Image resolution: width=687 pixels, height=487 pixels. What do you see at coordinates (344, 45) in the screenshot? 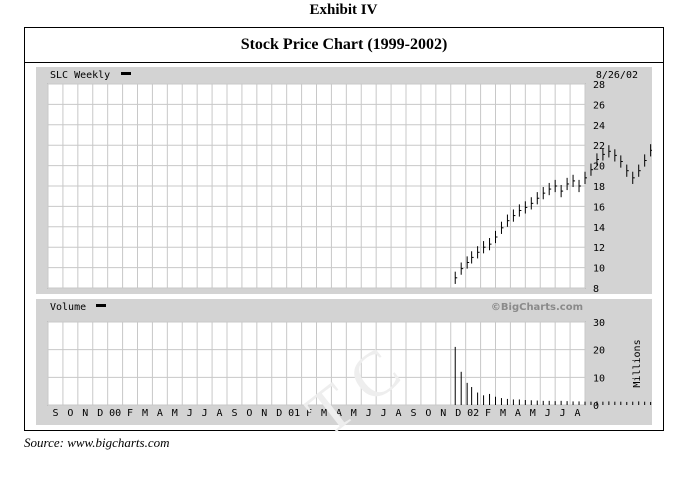
I see `chart-frame-title: Stock Price Chart (1999-2002)` at bounding box center [344, 45].